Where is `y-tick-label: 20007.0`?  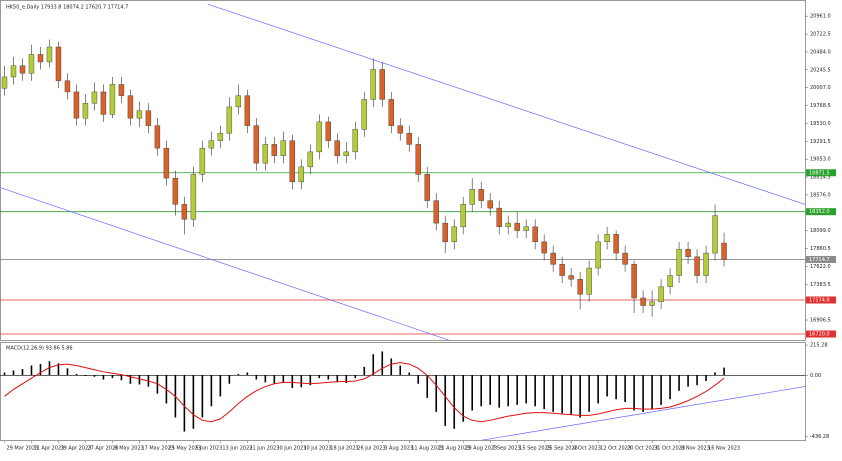 y-tick-label: 20007.0 is located at coordinates (820, 88).